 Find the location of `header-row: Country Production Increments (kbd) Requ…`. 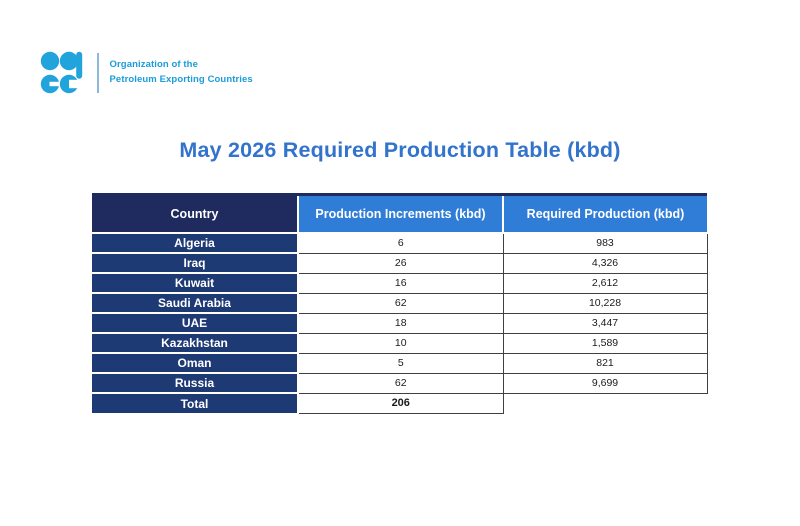

header-row: Country Production Increments (kbd) Requ… is located at coordinates (399, 213).